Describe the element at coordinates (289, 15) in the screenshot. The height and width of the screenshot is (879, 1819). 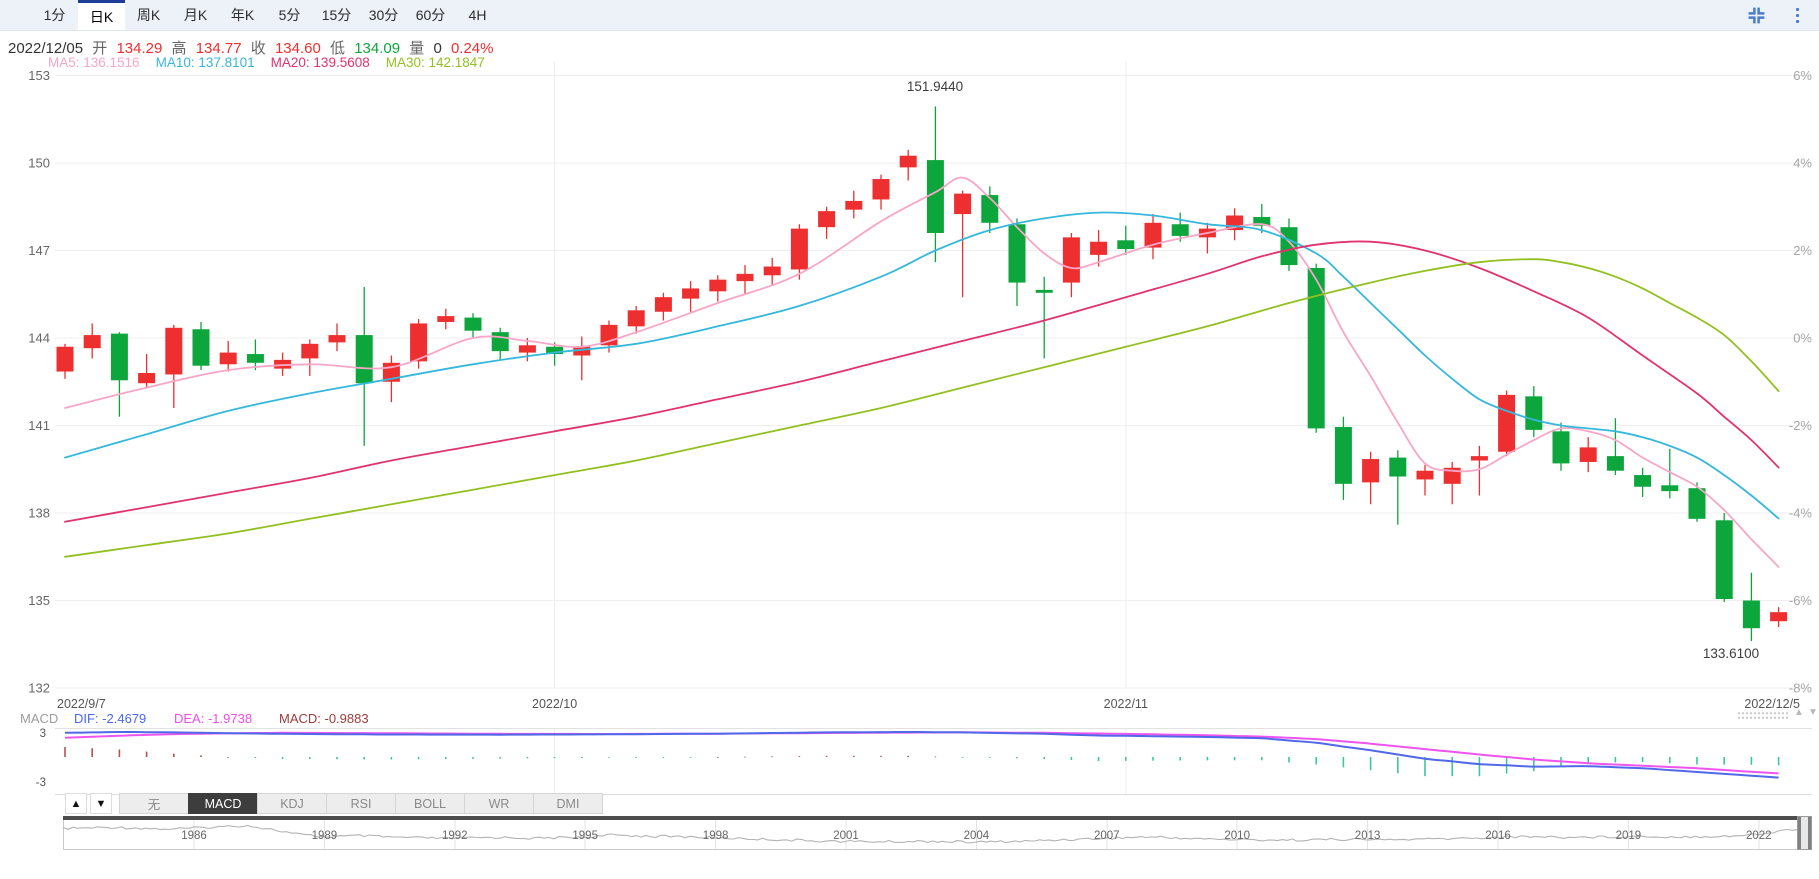
I see `period-tab-5分: 5分` at that location.